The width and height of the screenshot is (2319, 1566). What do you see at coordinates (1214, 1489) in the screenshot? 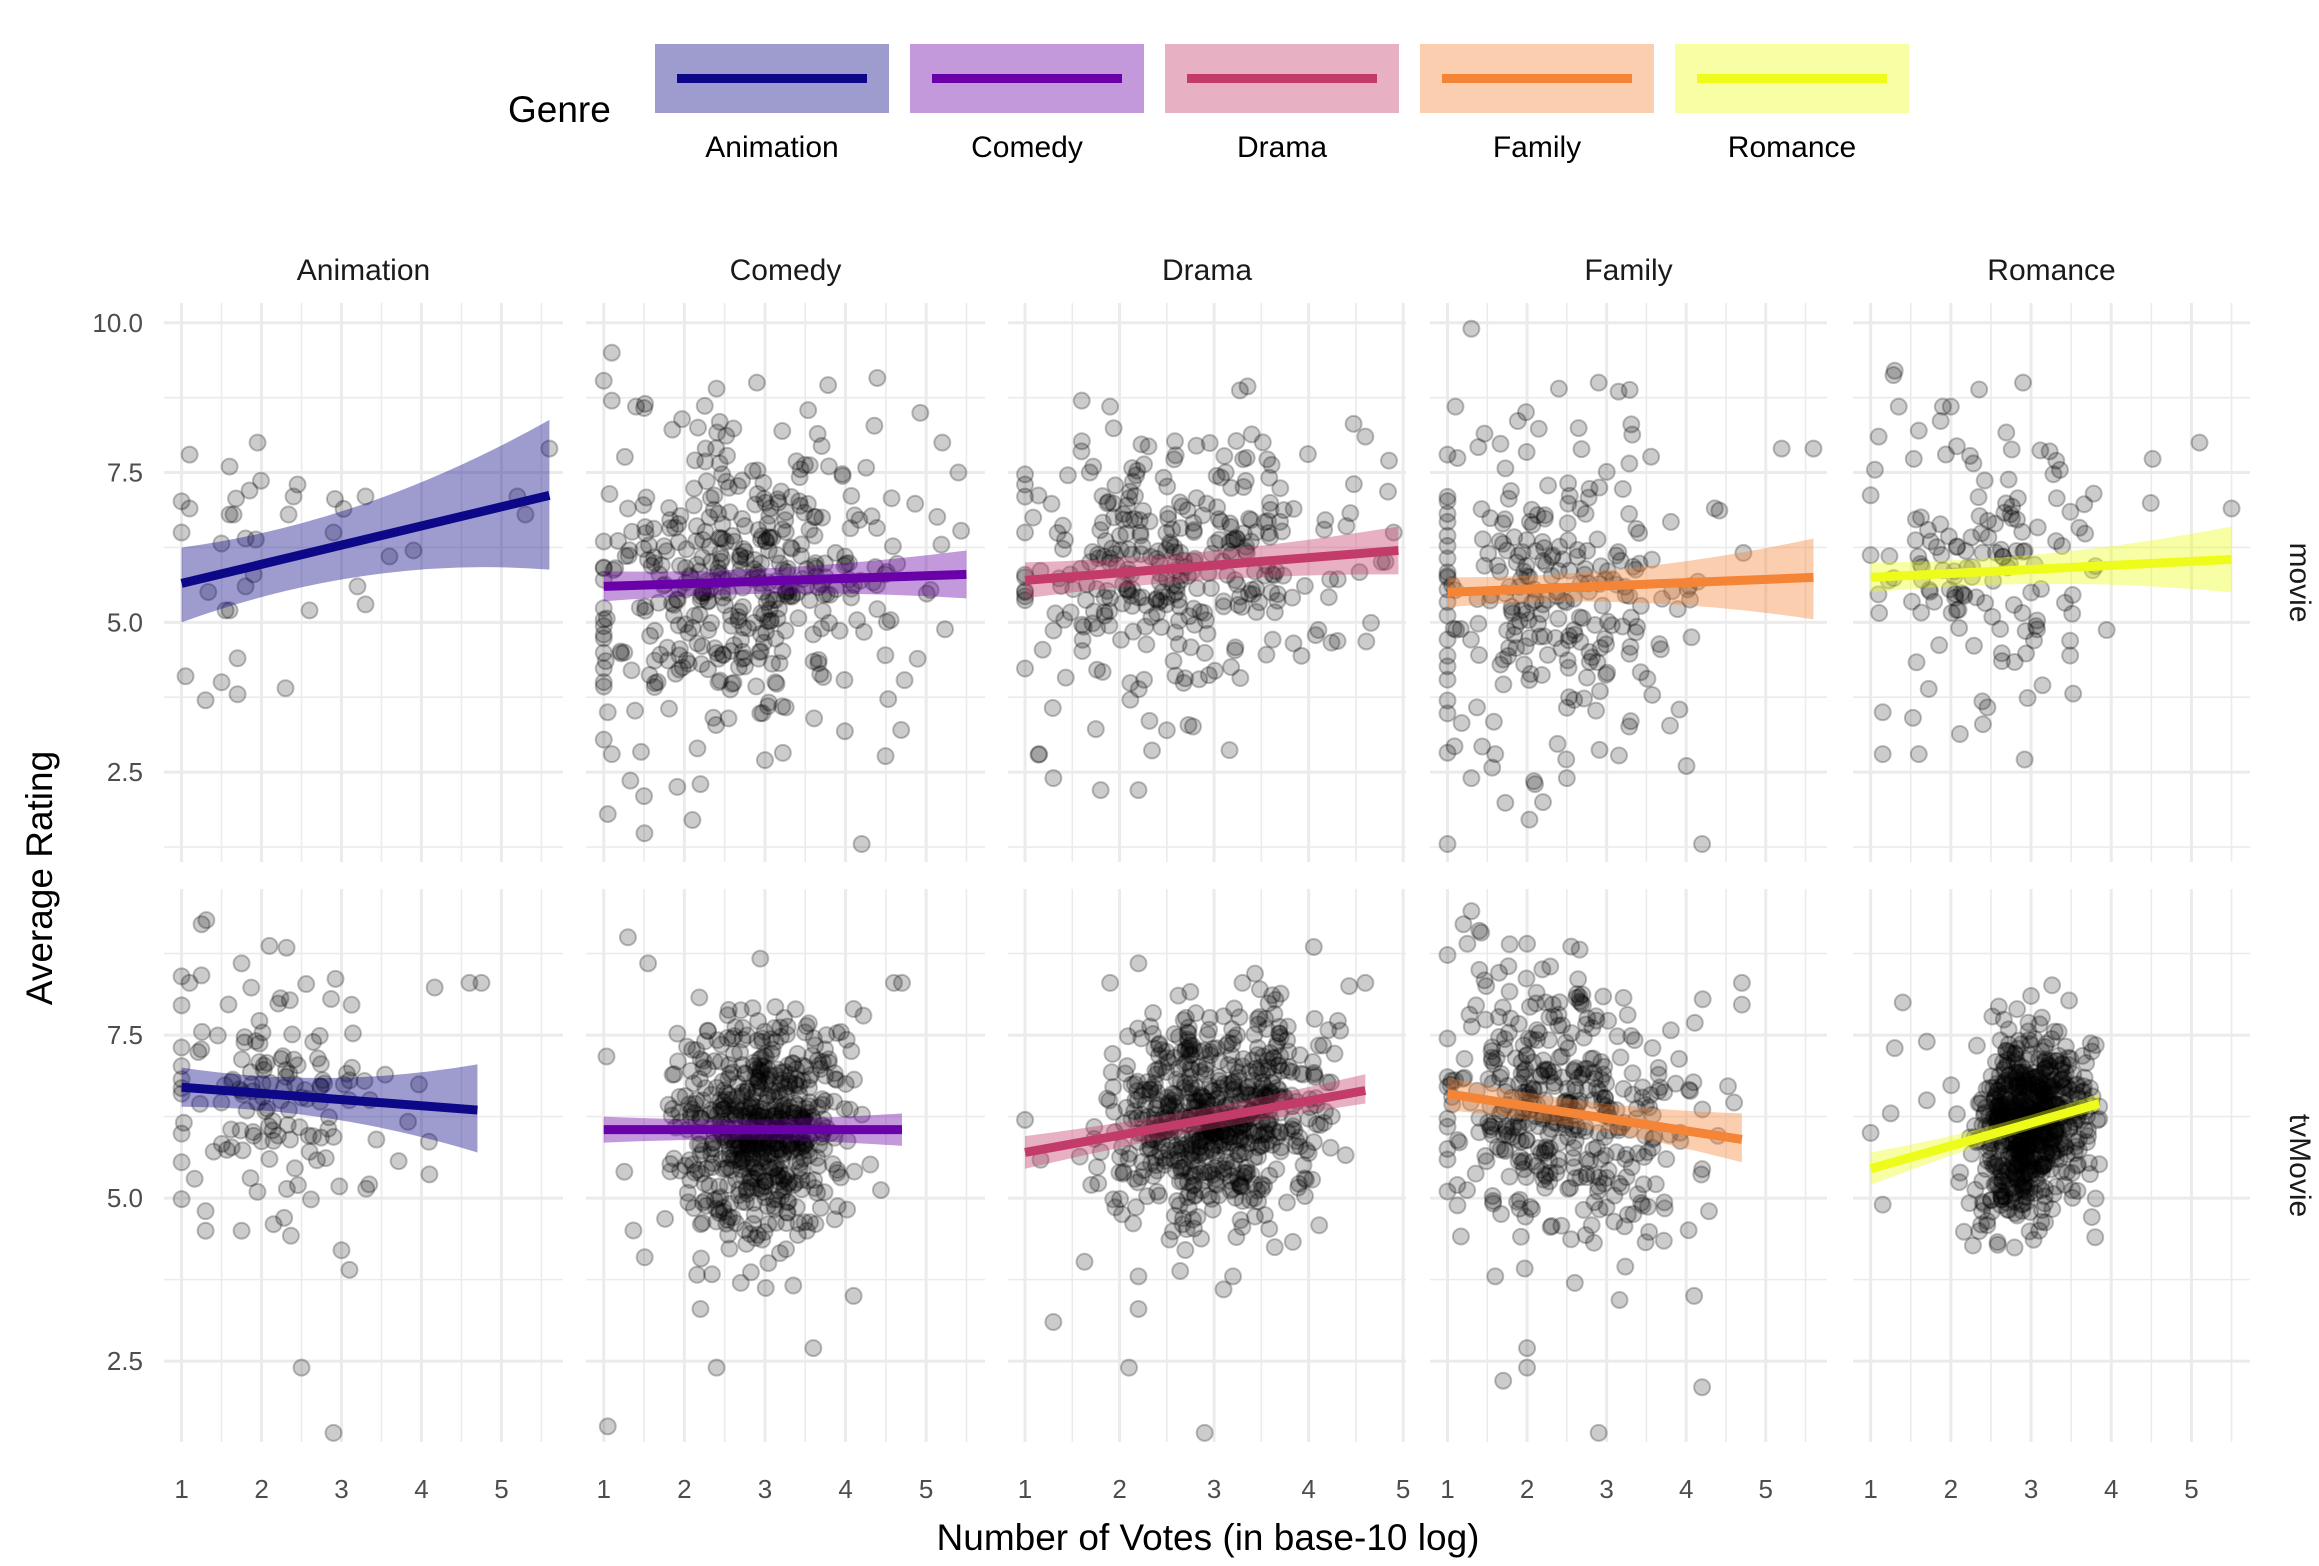
I see `x-tick-label: 3` at bounding box center [1214, 1489].